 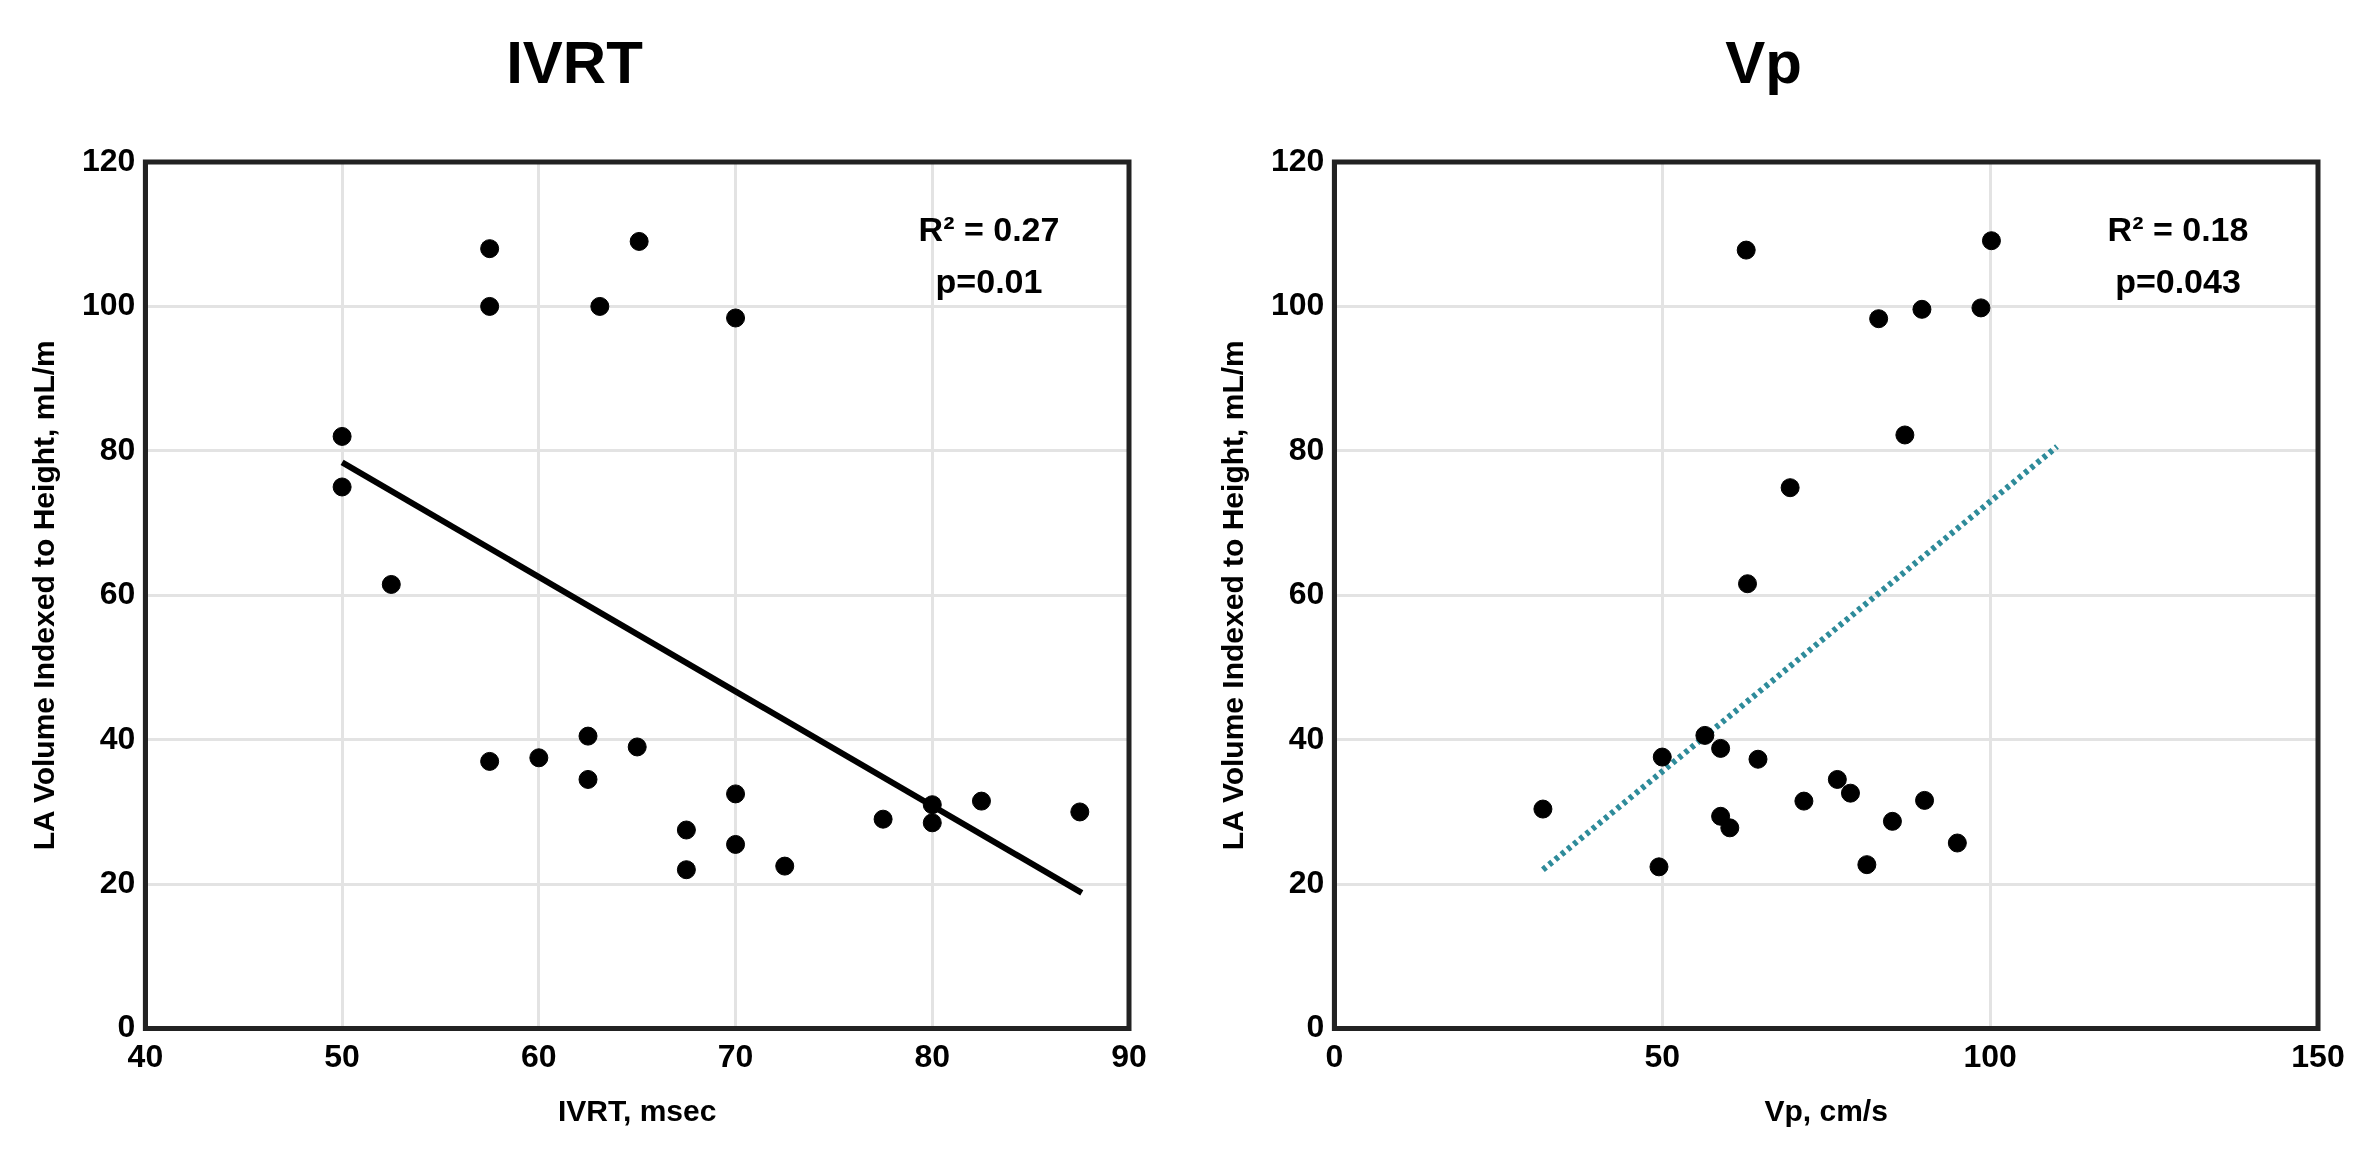 I want to click on annotation: R² = 0.18, so click(x=2178, y=229).